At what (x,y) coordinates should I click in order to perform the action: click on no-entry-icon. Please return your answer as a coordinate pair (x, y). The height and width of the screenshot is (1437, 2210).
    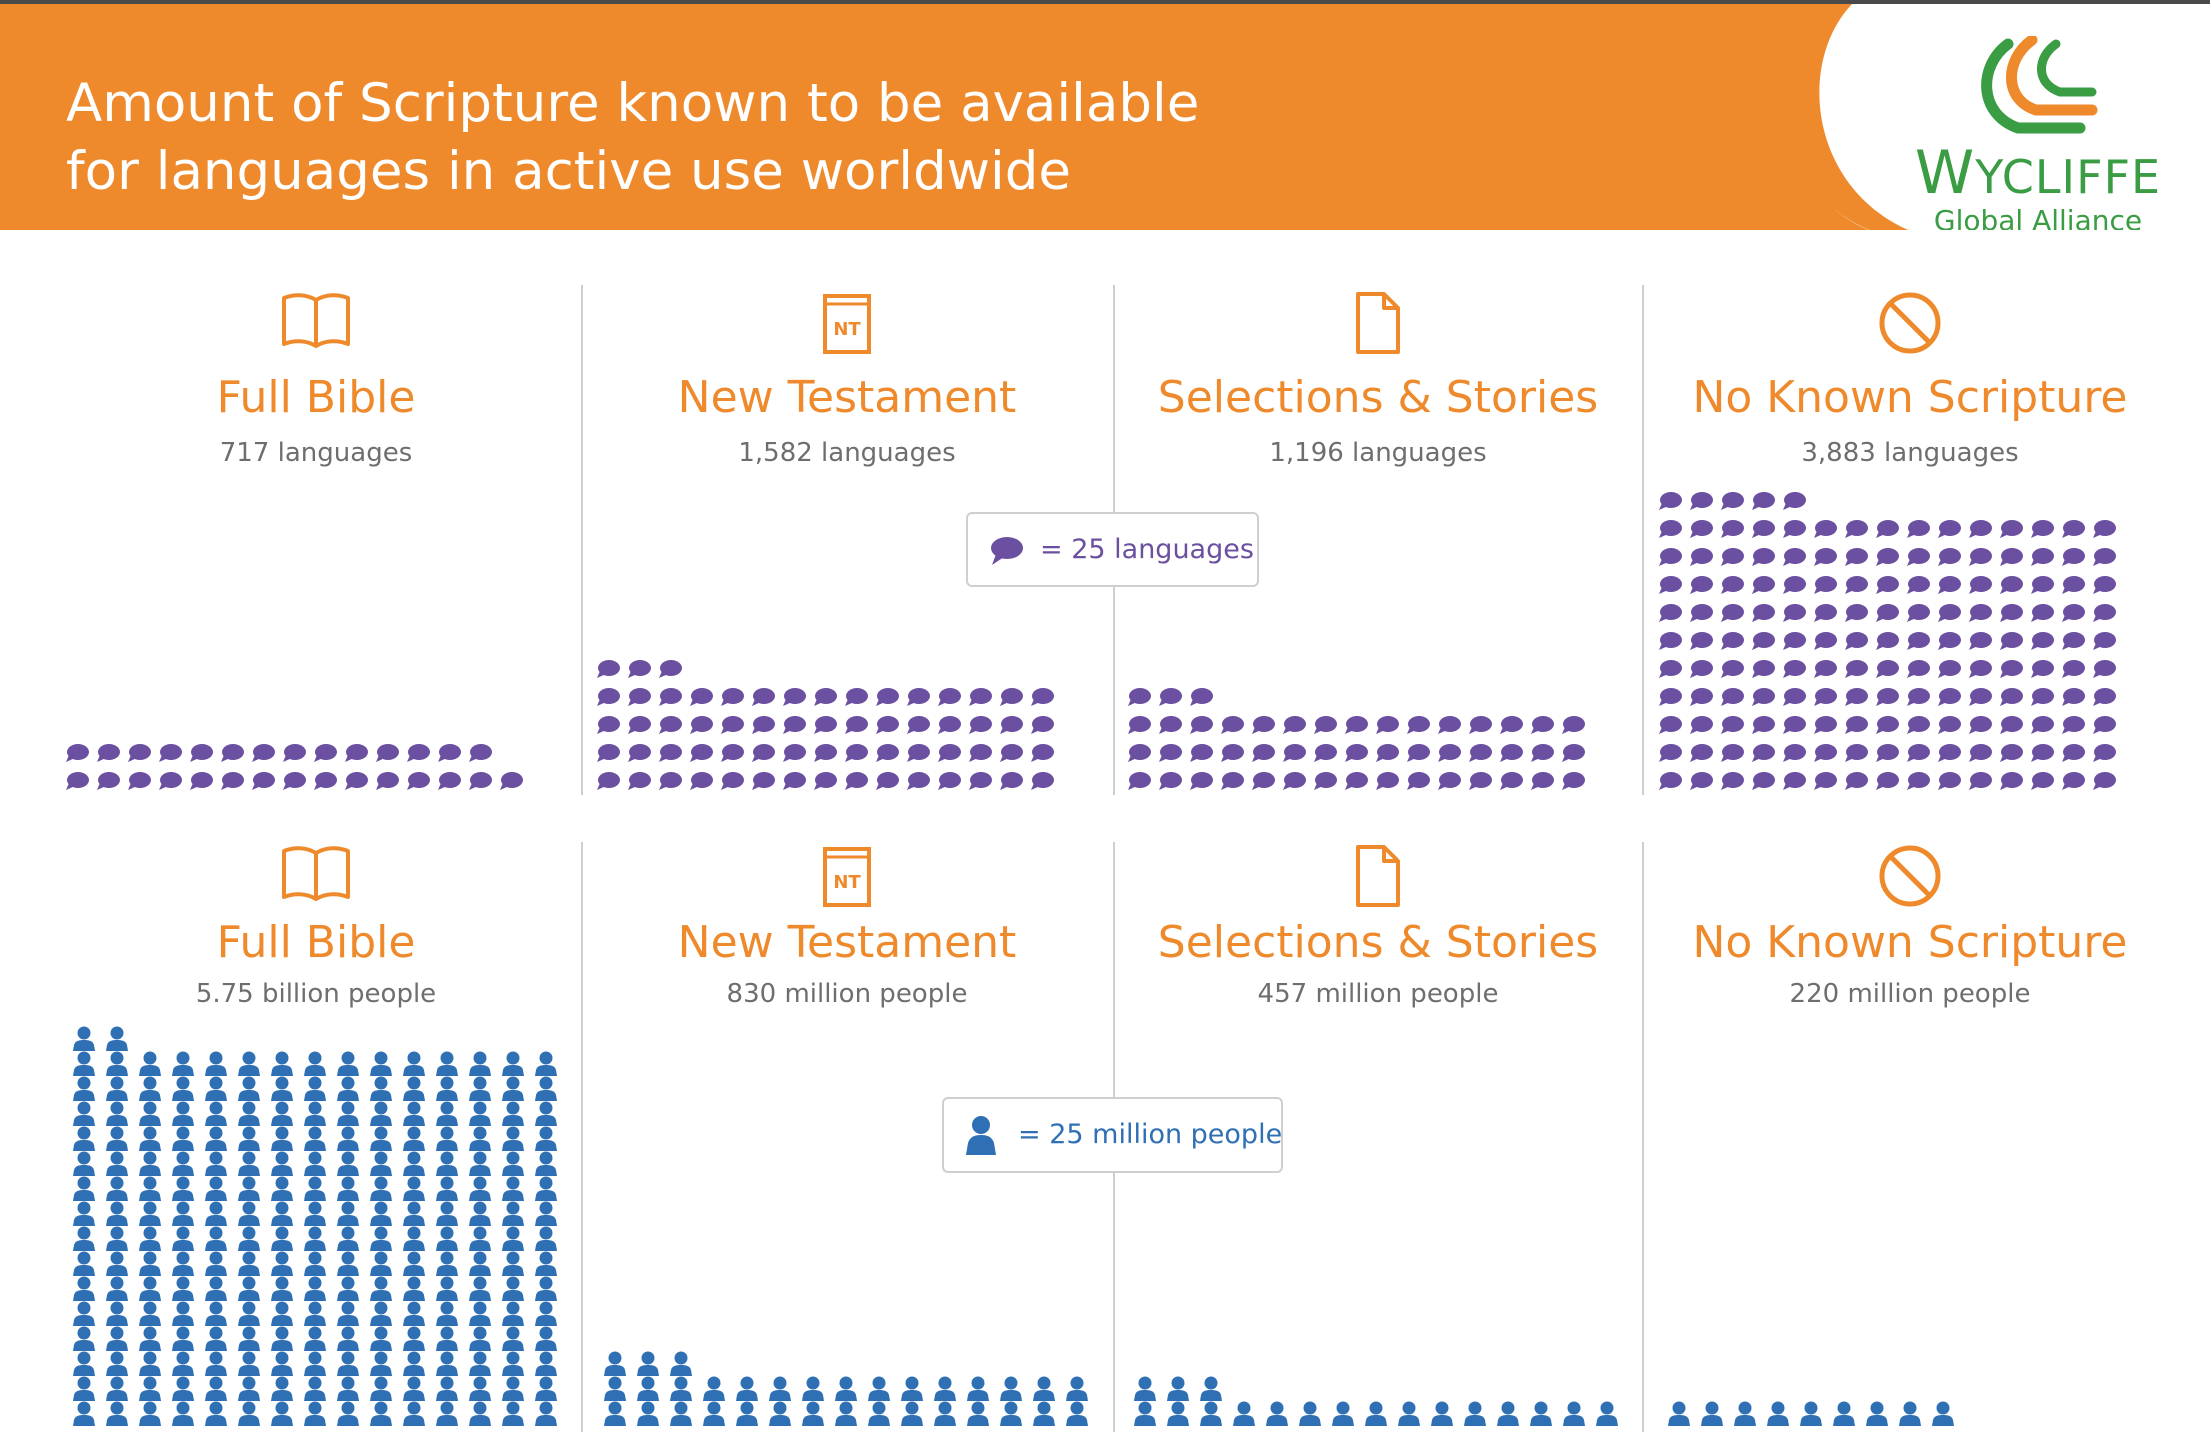
    Looking at the image, I should click on (1910, 876).